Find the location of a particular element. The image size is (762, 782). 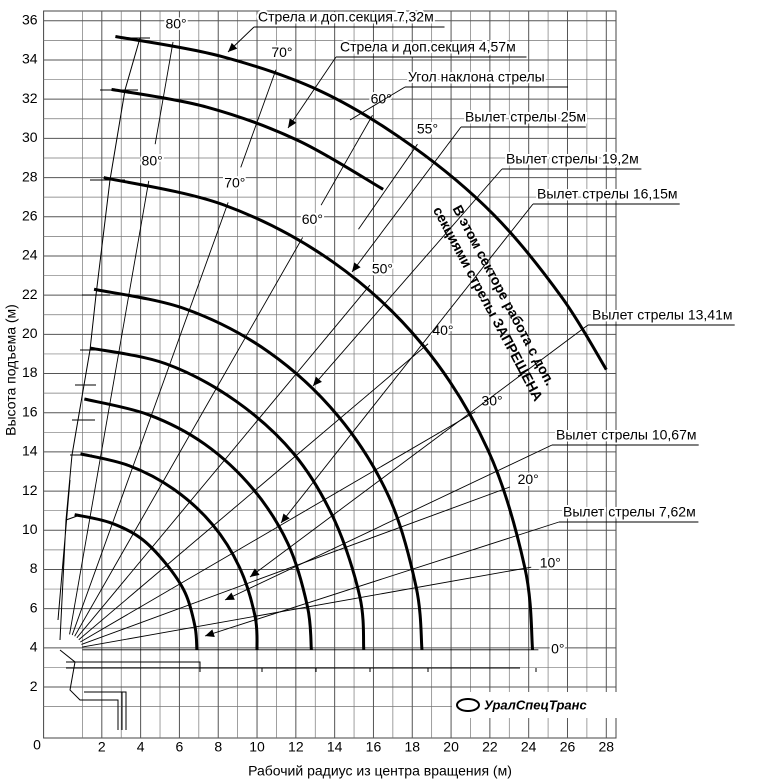

y-tick-label: 8 is located at coordinates (34, 568).